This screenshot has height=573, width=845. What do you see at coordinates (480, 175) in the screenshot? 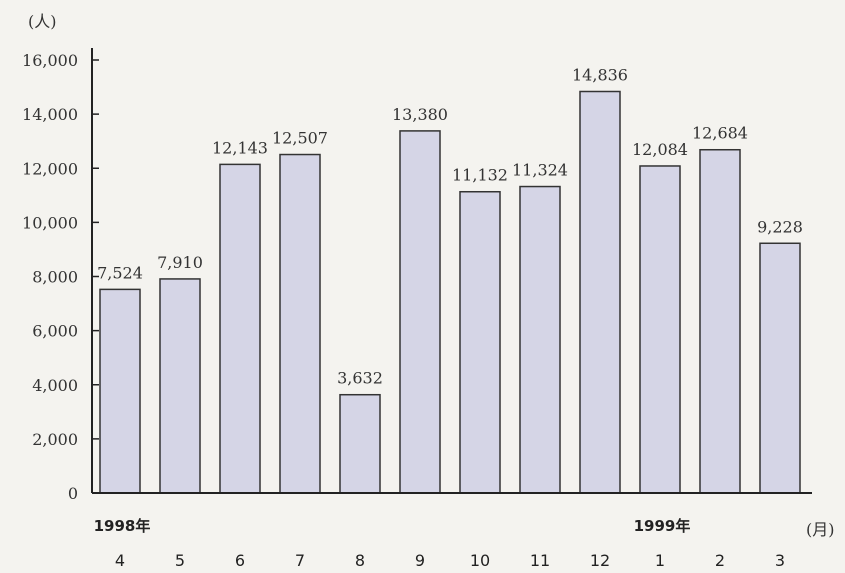
I see `bar-value-label: 11,132` at bounding box center [480, 175].